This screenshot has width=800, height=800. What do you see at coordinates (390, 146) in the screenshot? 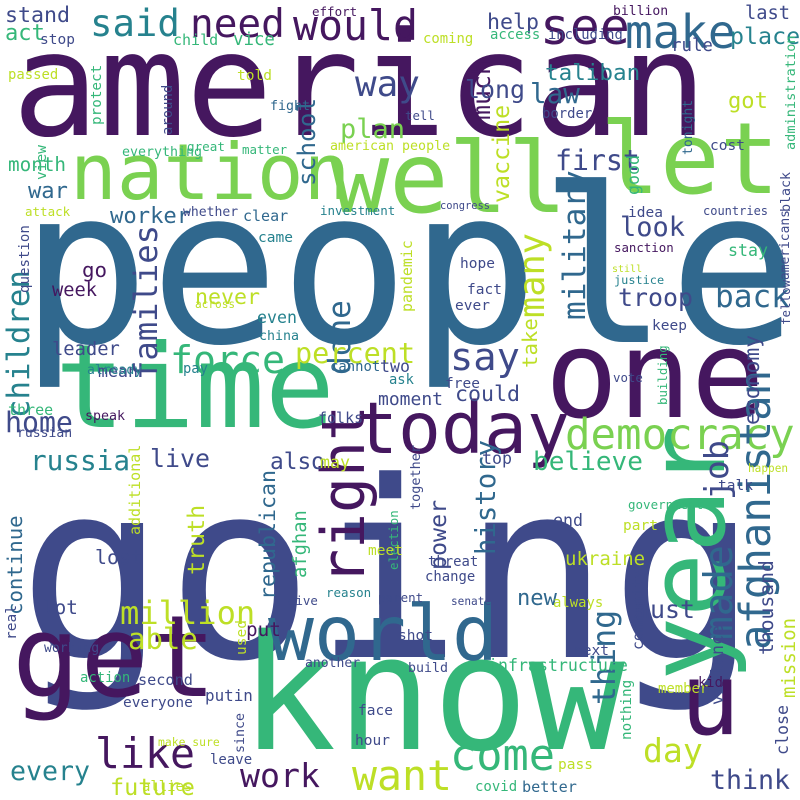
I see `word: american people` at bounding box center [390, 146].